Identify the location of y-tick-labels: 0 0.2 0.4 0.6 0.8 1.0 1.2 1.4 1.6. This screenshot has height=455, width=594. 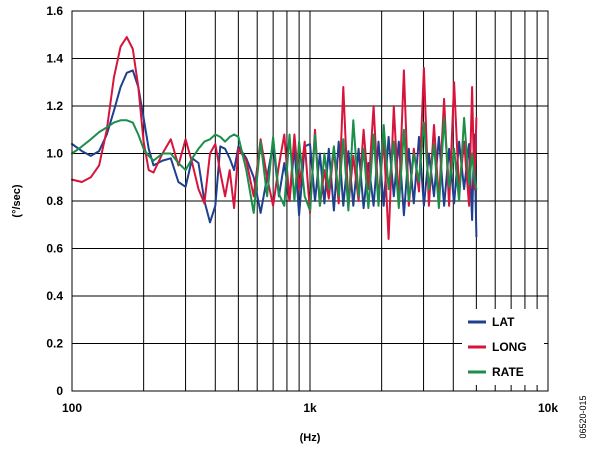
(54, 201).